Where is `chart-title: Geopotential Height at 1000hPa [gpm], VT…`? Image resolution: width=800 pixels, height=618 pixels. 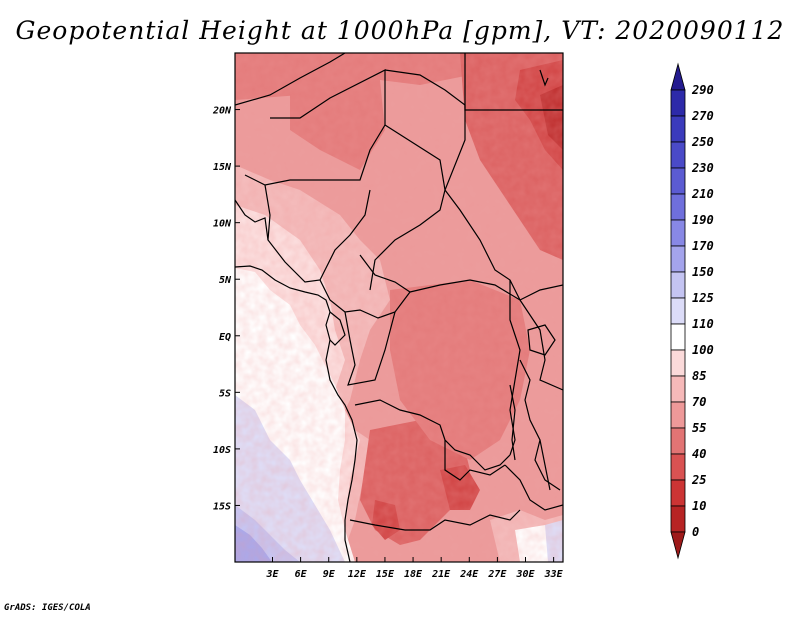
chart-title: Geopotential Height at 1000hPa [gpm], VT… is located at coordinates (400, 30).